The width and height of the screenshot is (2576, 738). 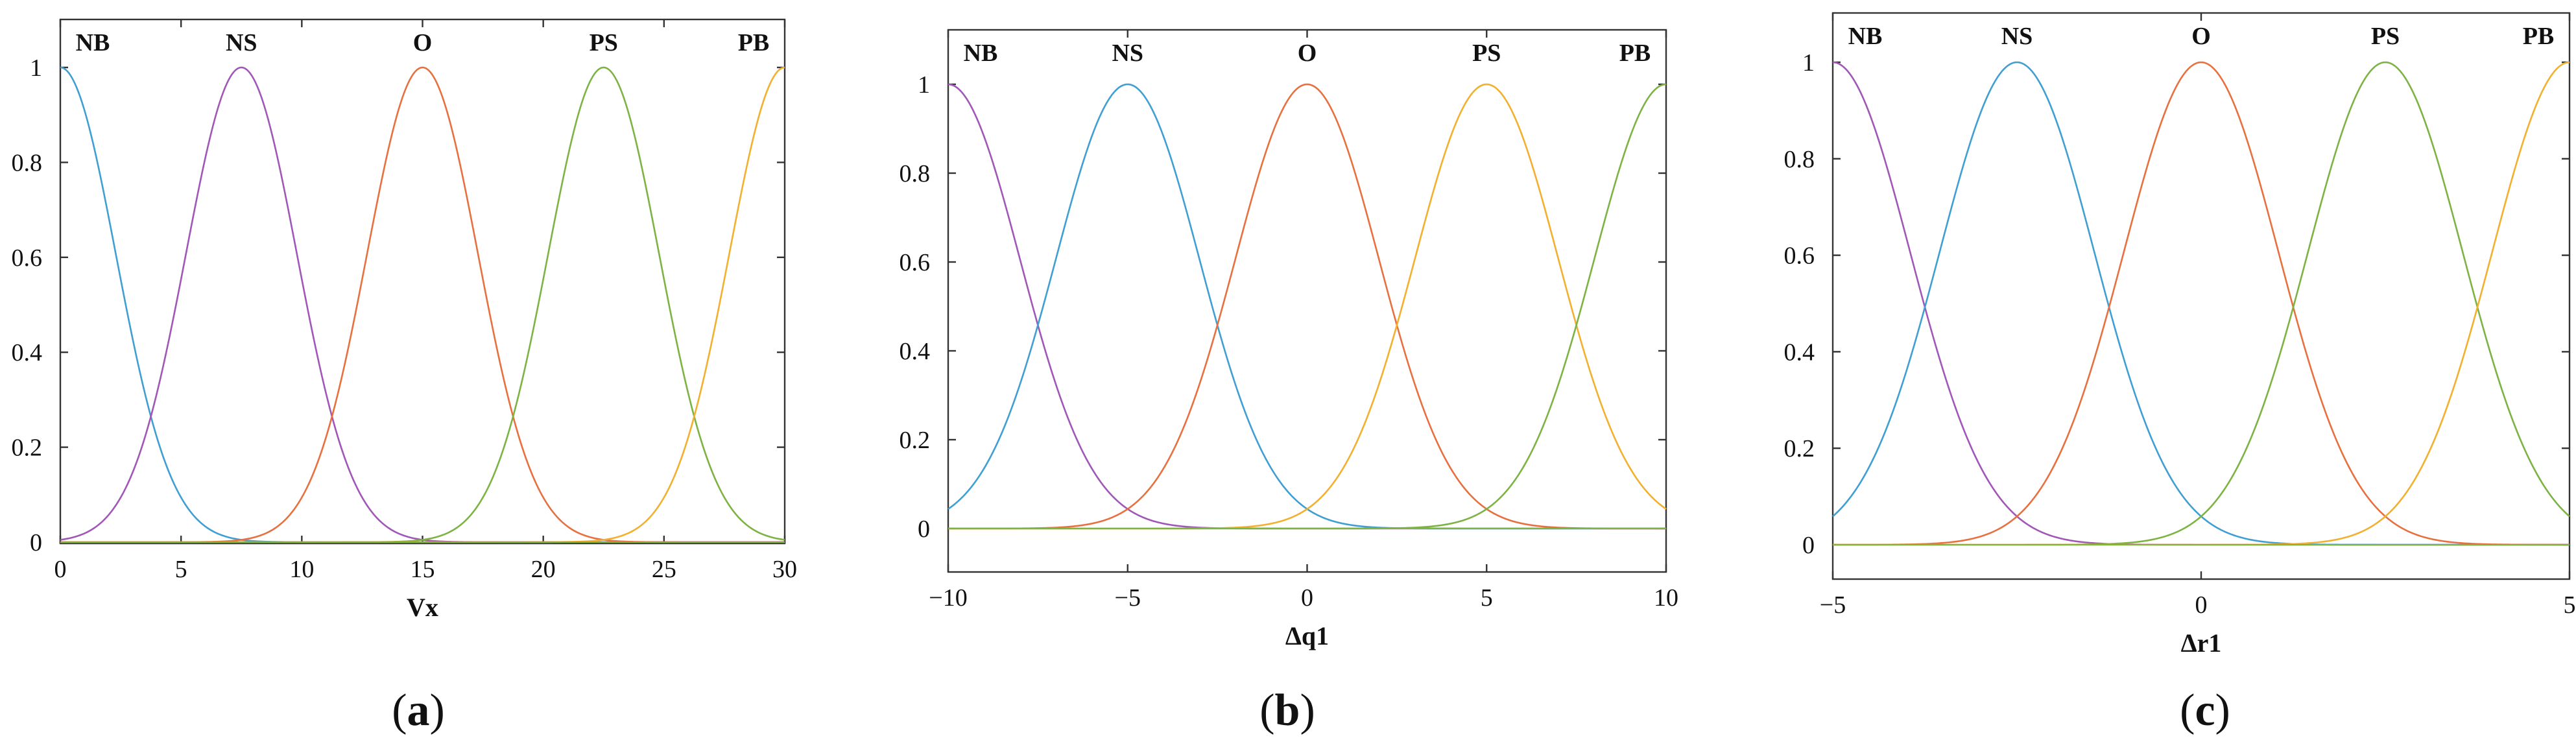 What do you see at coordinates (423, 569) in the screenshot?
I see `x-tick-label: 15` at bounding box center [423, 569].